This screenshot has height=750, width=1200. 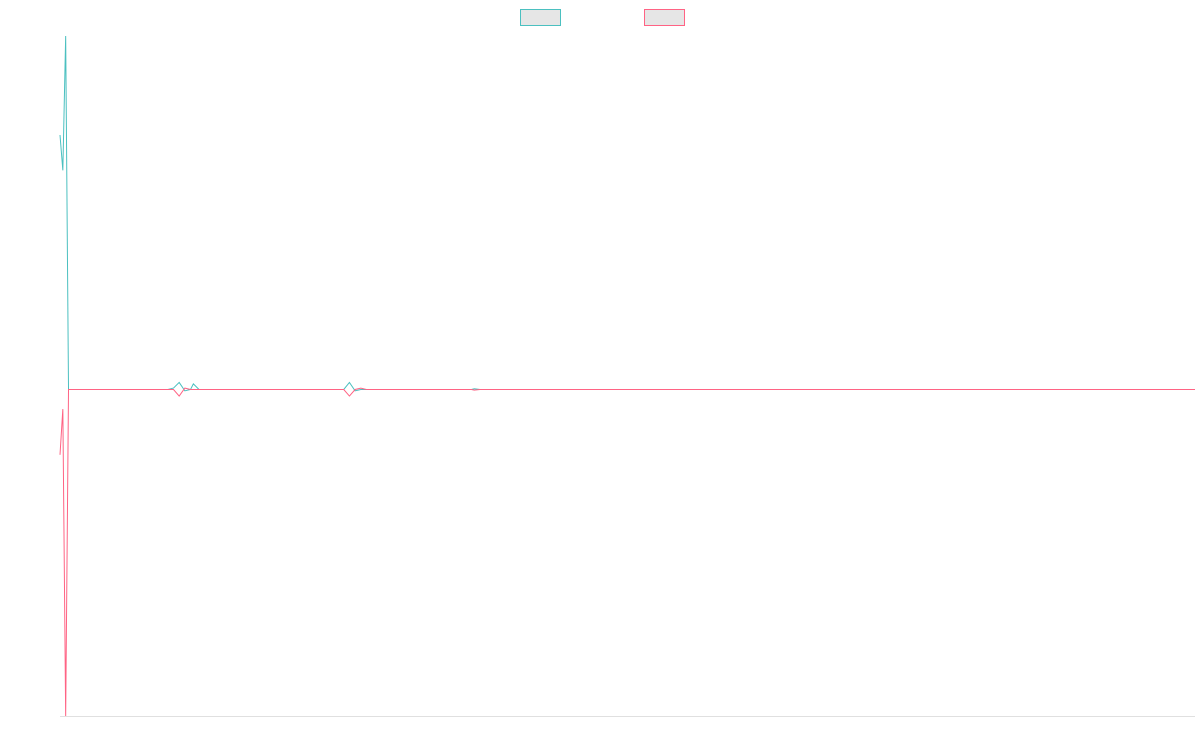 I want to click on chart-legend, so click(x=602, y=17).